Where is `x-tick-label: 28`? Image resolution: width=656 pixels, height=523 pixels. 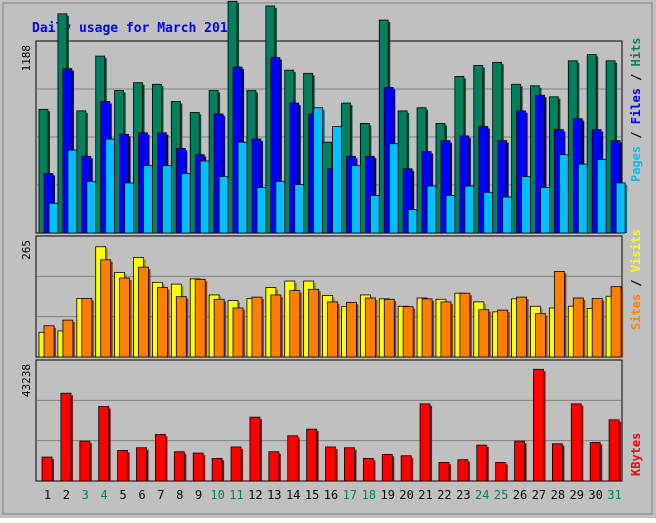
x-tick-label: 28 is located at coordinates (558, 495).